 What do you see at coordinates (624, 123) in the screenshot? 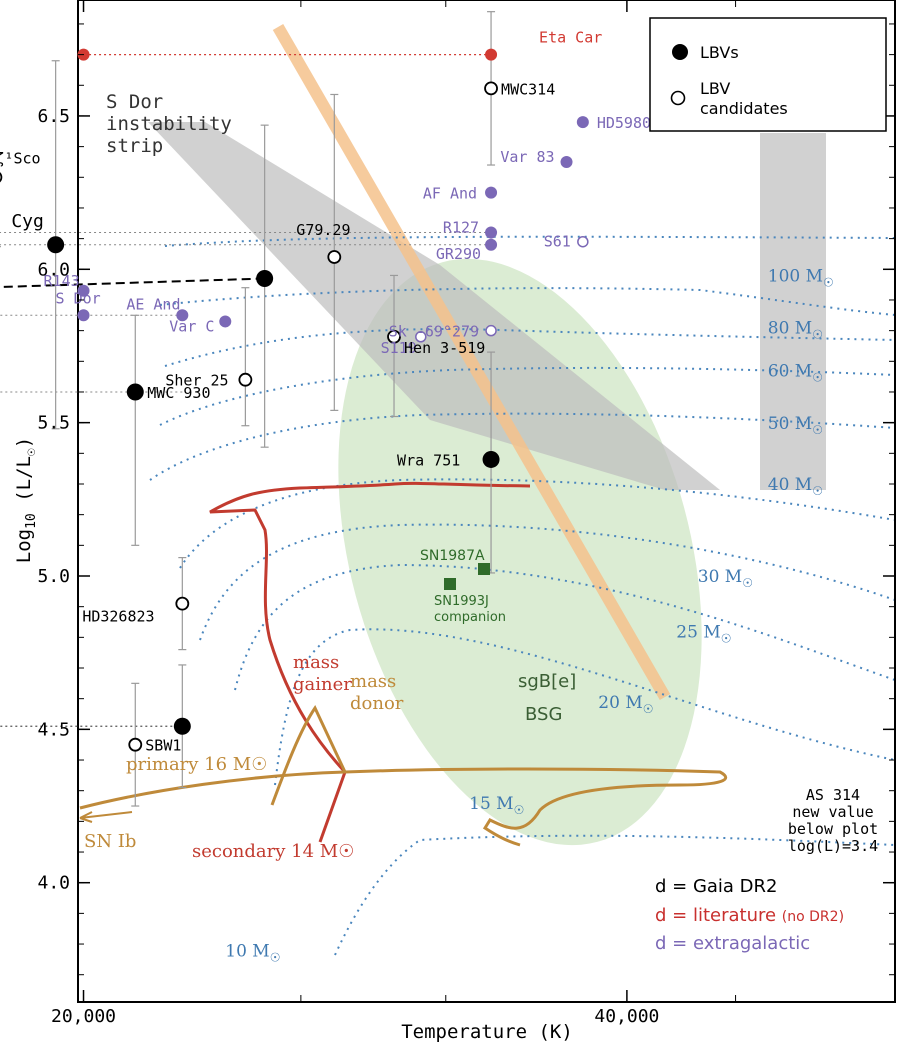
I see `star-label-hd5980-4: HD5980` at bounding box center [624, 123].